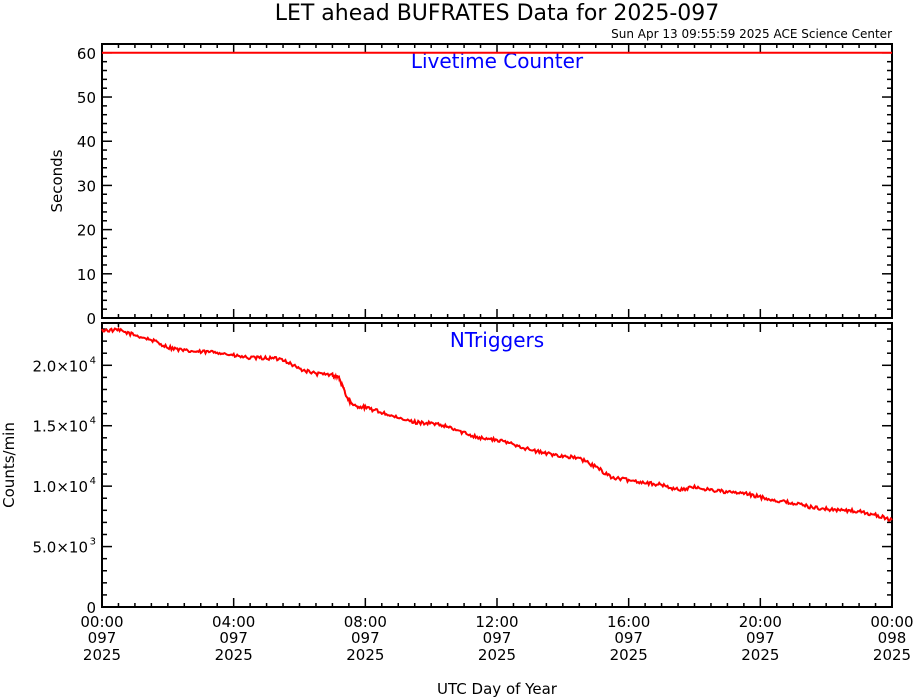 The image size is (918, 700). I want to click on x-tick-label-time: 04:00, so click(233, 622).